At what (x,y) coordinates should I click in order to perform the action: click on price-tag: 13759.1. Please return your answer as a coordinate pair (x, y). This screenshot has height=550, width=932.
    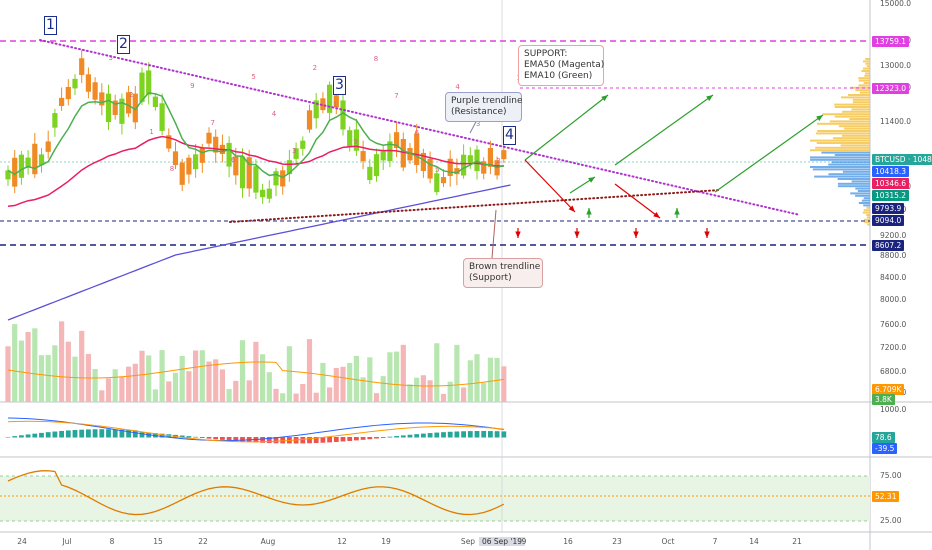
    Looking at the image, I should click on (891, 41).